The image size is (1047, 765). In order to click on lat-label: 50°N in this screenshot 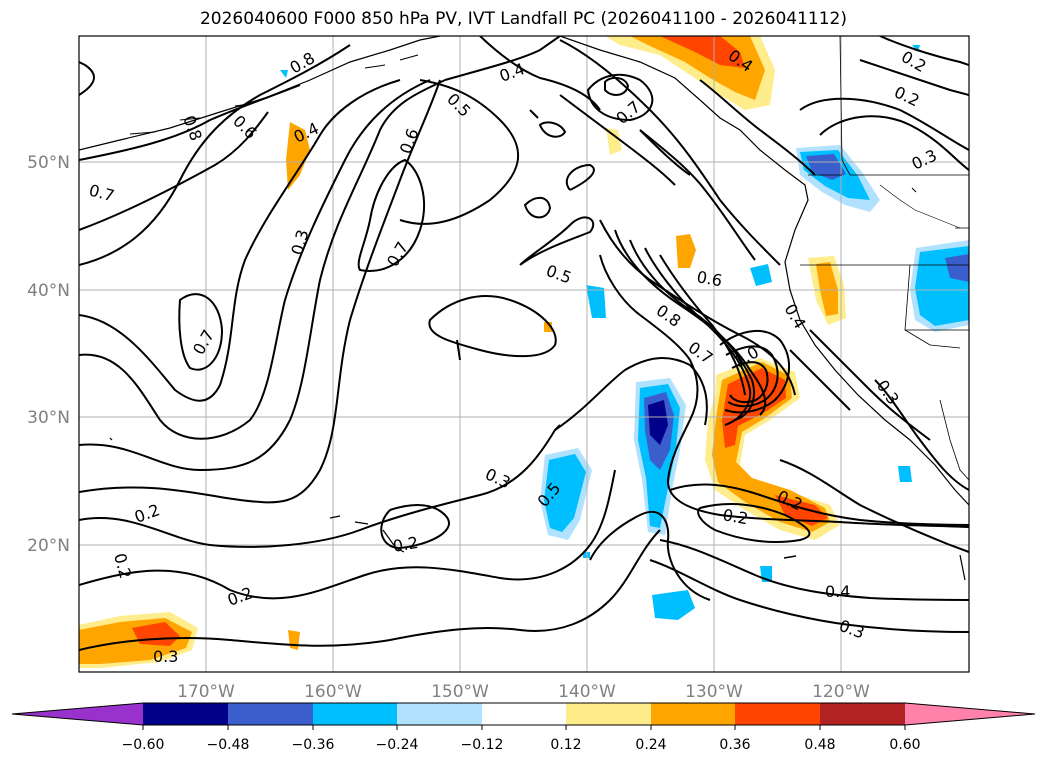, I will do `click(48, 163)`.